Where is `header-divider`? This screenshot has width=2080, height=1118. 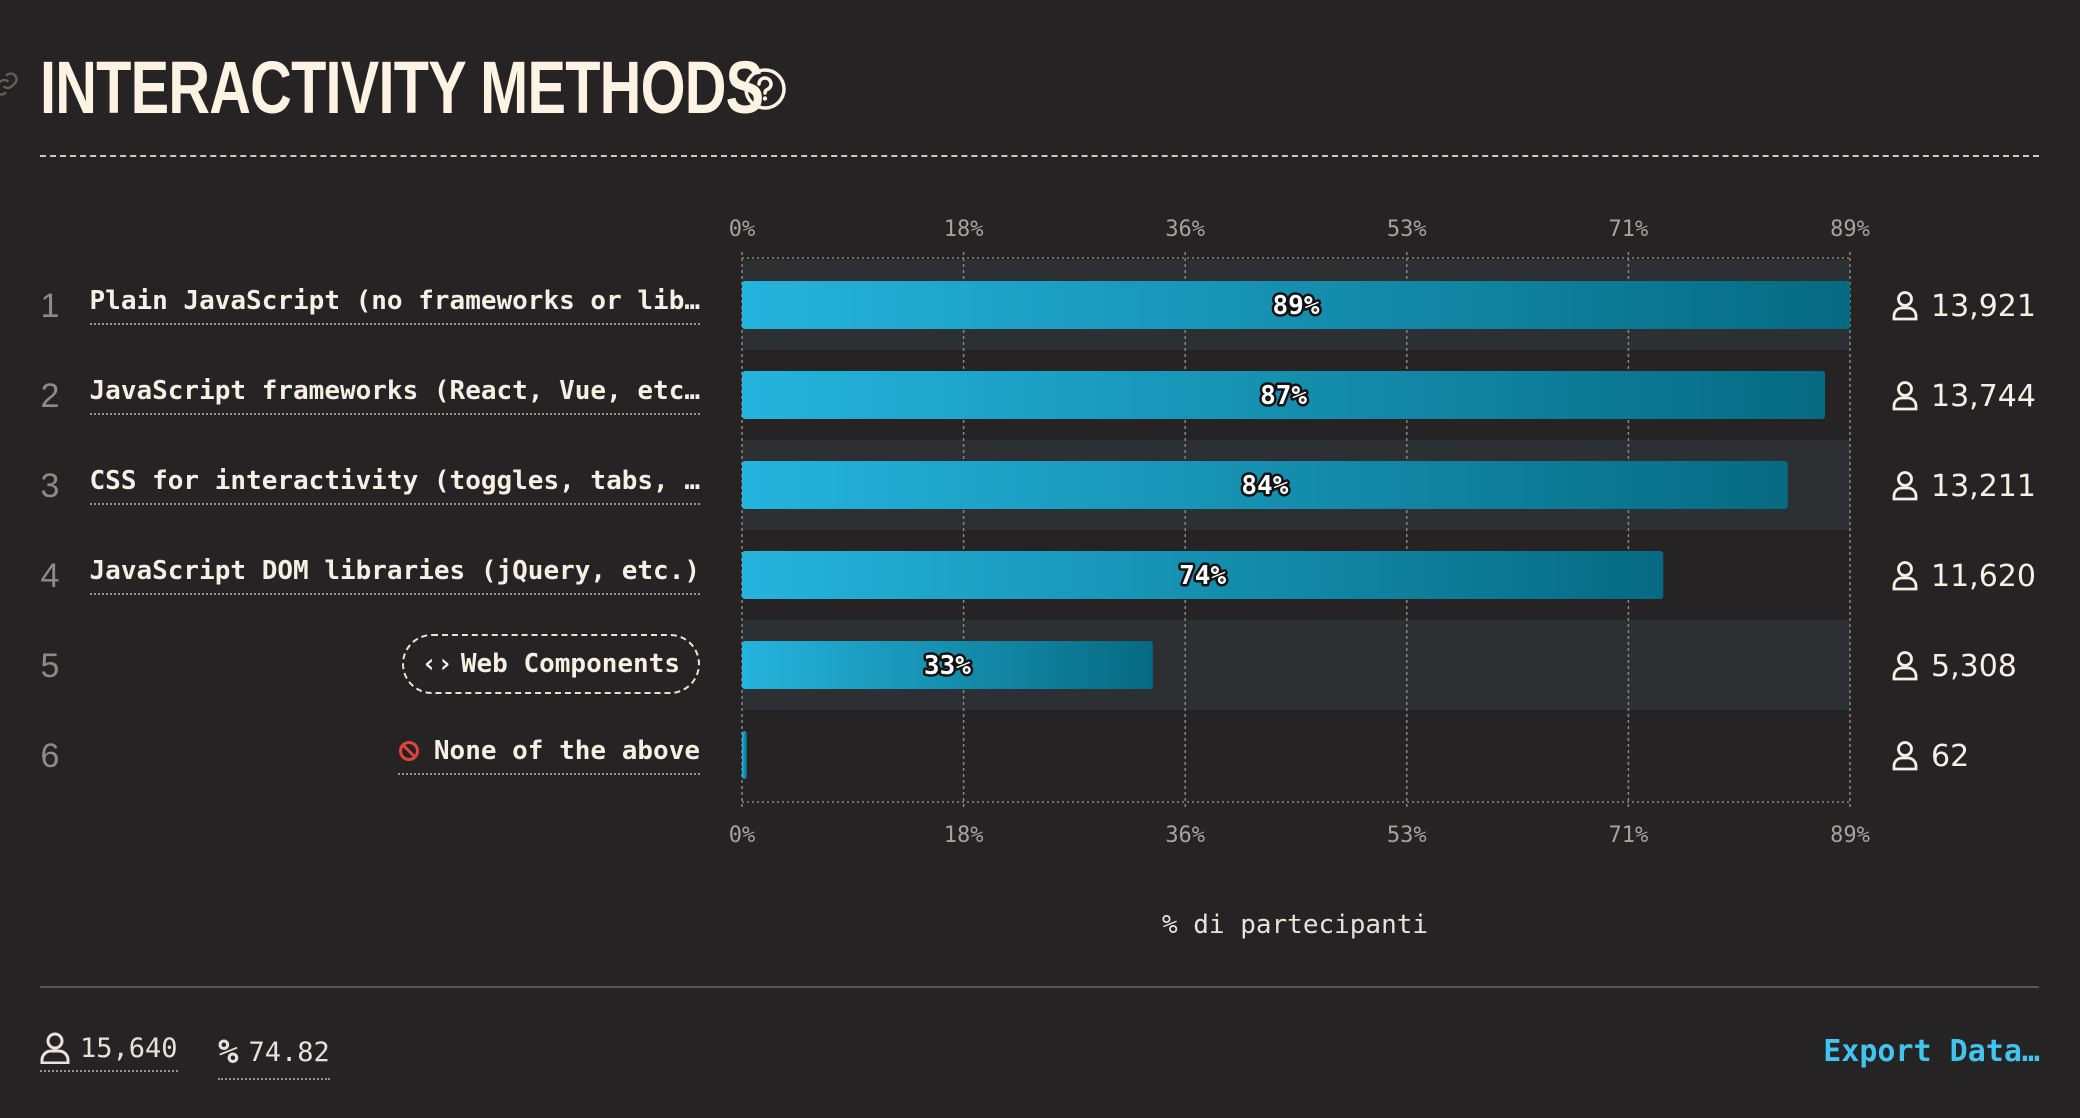
header-divider is located at coordinates (1039, 156).